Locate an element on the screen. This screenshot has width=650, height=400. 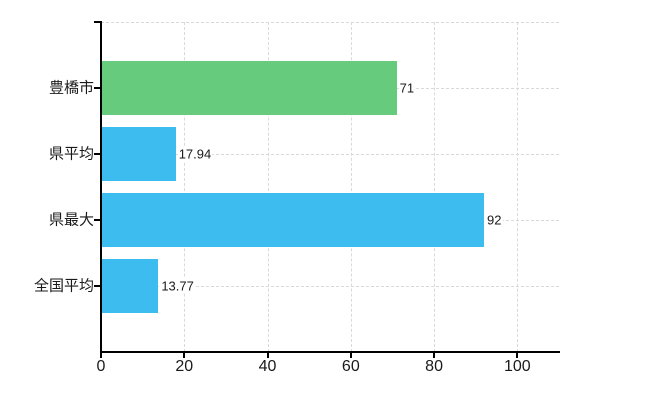
y-axis-top-tick is located at coordinates (97, 22).